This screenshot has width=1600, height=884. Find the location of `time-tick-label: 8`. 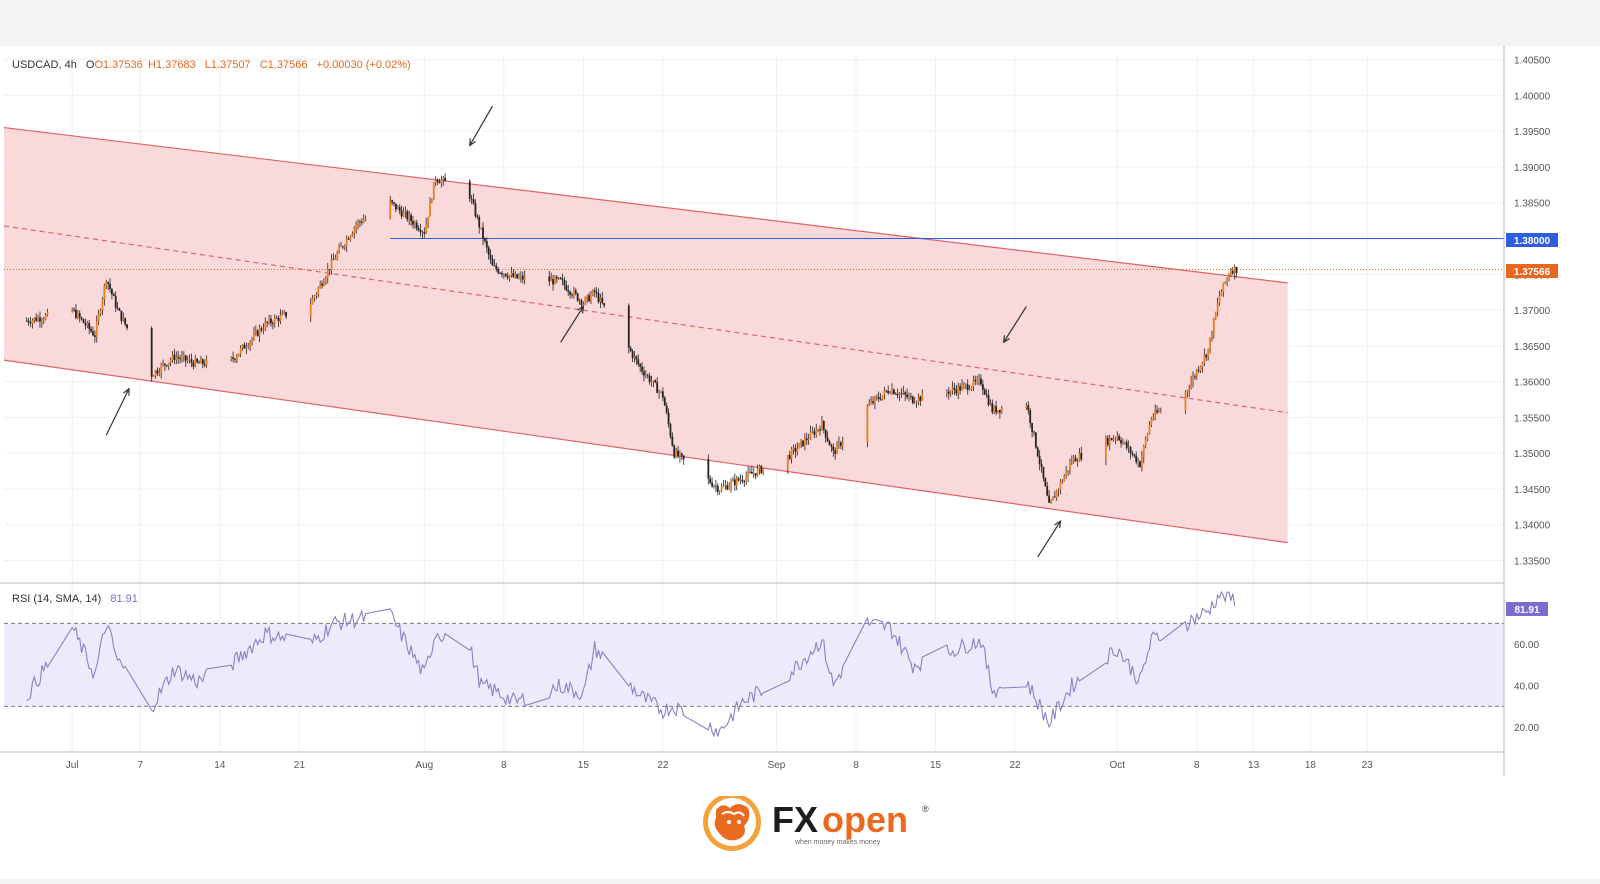

time-tick-label: 8 is located at coordinates (856, 765).